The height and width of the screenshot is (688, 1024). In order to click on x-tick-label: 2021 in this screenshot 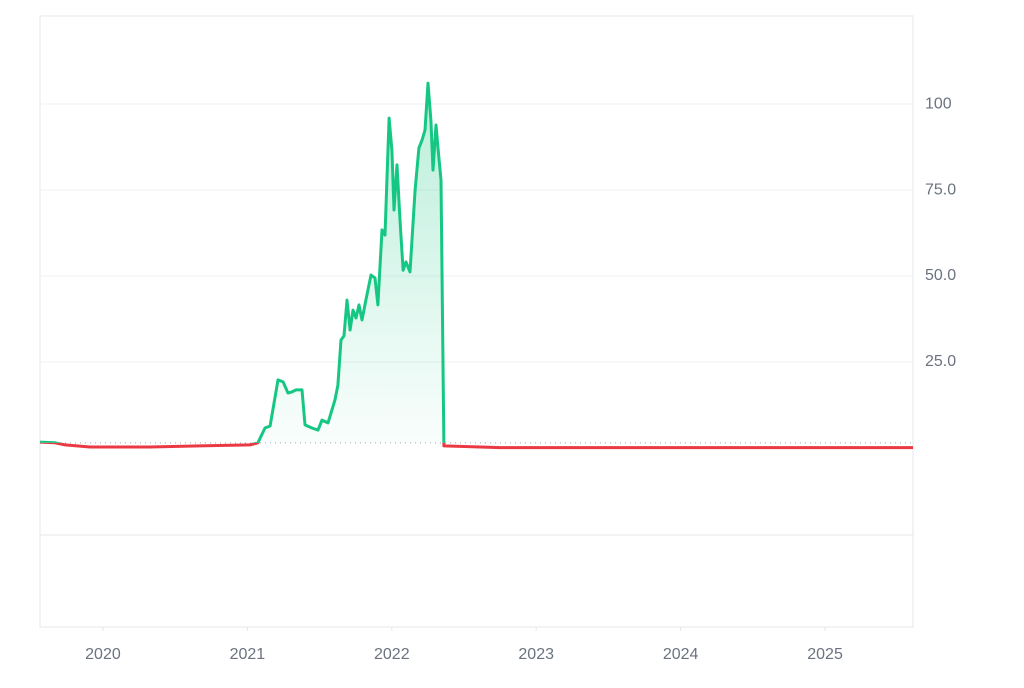, I will do `click(248, 654)`.